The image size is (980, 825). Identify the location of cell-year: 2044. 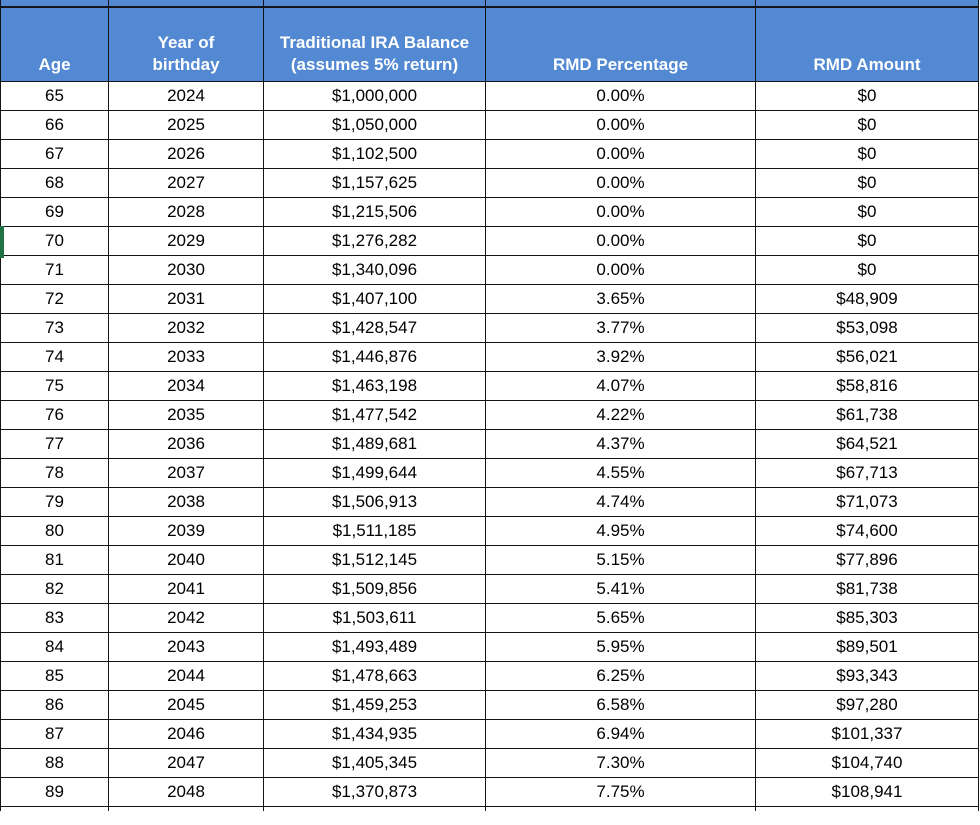
(186, 676).